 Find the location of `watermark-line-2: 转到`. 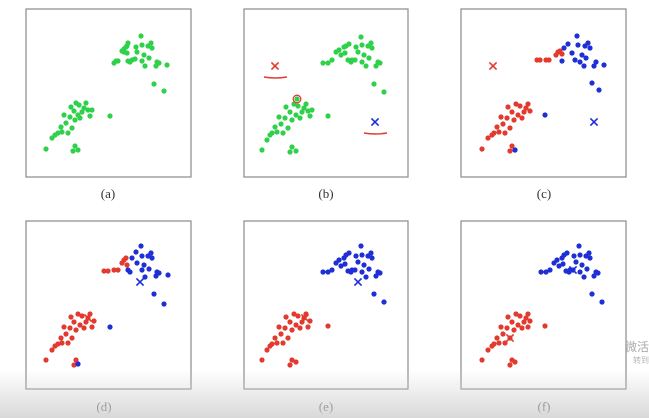

watermark-line-2: 转到 is located at coordinates (641, 360).